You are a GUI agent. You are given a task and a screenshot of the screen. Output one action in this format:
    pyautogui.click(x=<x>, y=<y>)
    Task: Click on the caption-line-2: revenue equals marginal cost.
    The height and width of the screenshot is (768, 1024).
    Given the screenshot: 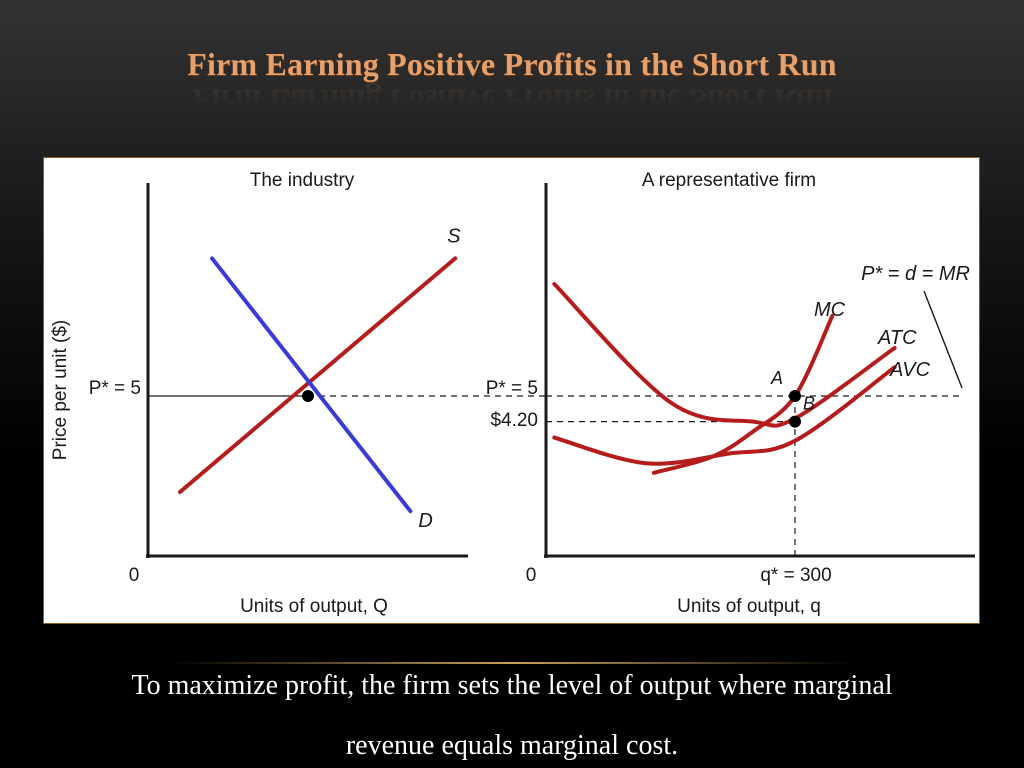 What is the action you would take?
    pyautogui.click(x=512, y=745)
    